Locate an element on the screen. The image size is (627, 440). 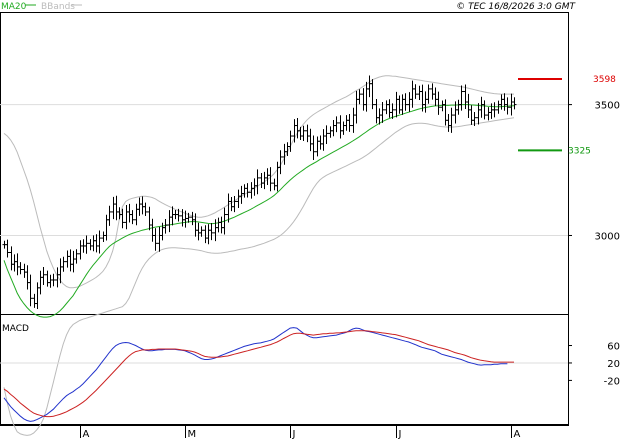
resistance-label: 3598 is located at coordinates (604, 80).